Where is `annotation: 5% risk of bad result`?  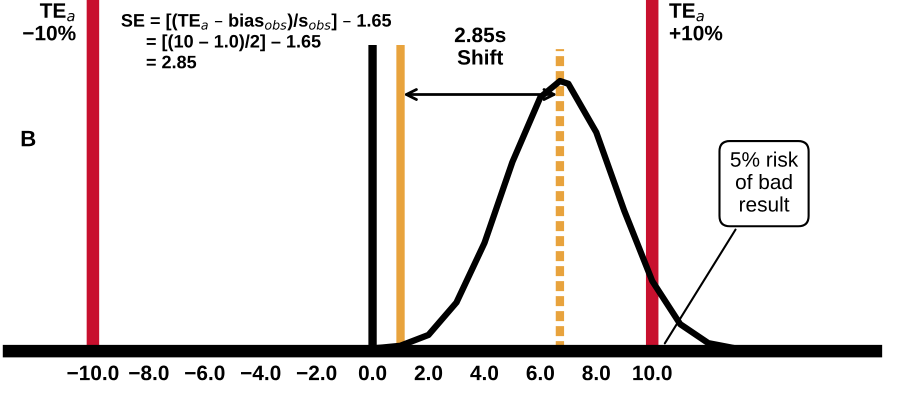
annotation: 5% risk of bad result is located at coordinates (764, 182).